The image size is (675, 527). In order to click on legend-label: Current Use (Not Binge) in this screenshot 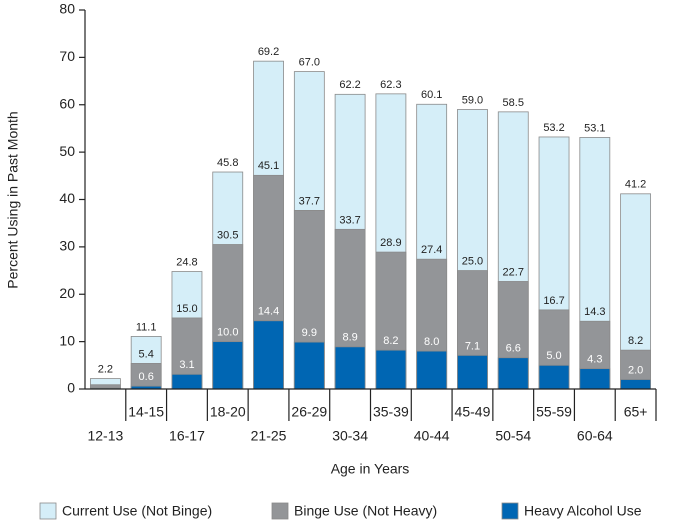, I will do `click(137, 511)`.